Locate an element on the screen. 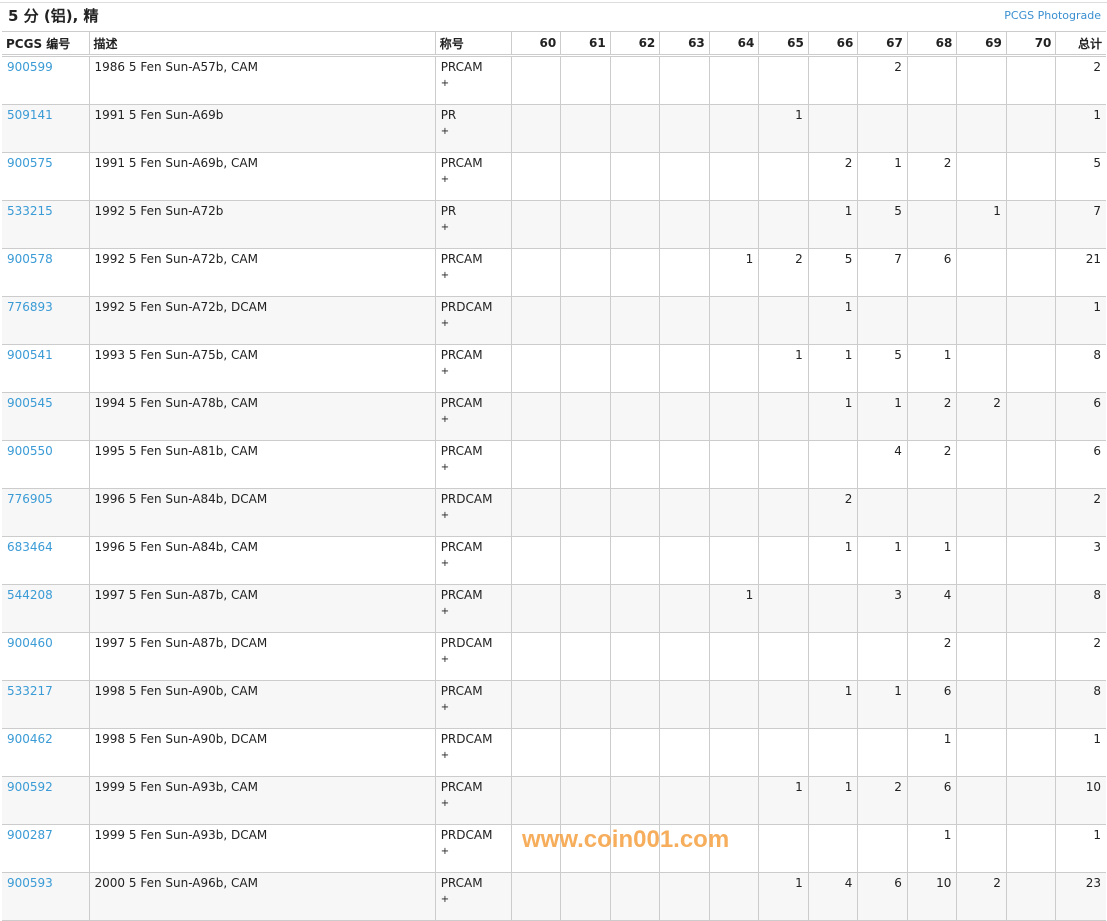  pcgs-number-link: 900599 is located at coordinates (30, 67).